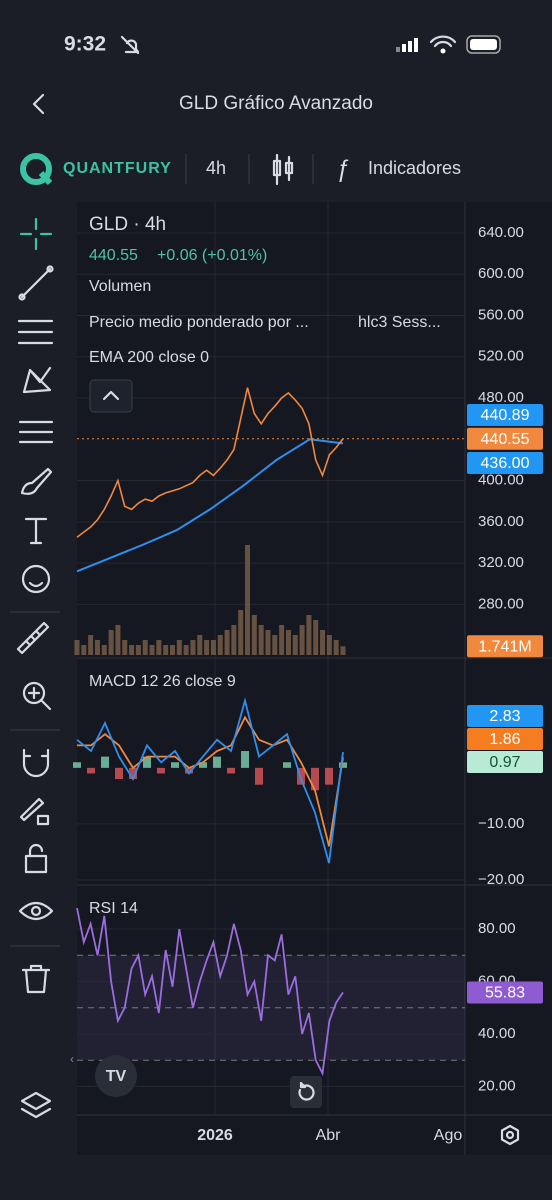 The image size is (552, 1200). I want to click on drawing-tools, so click(35, 668).